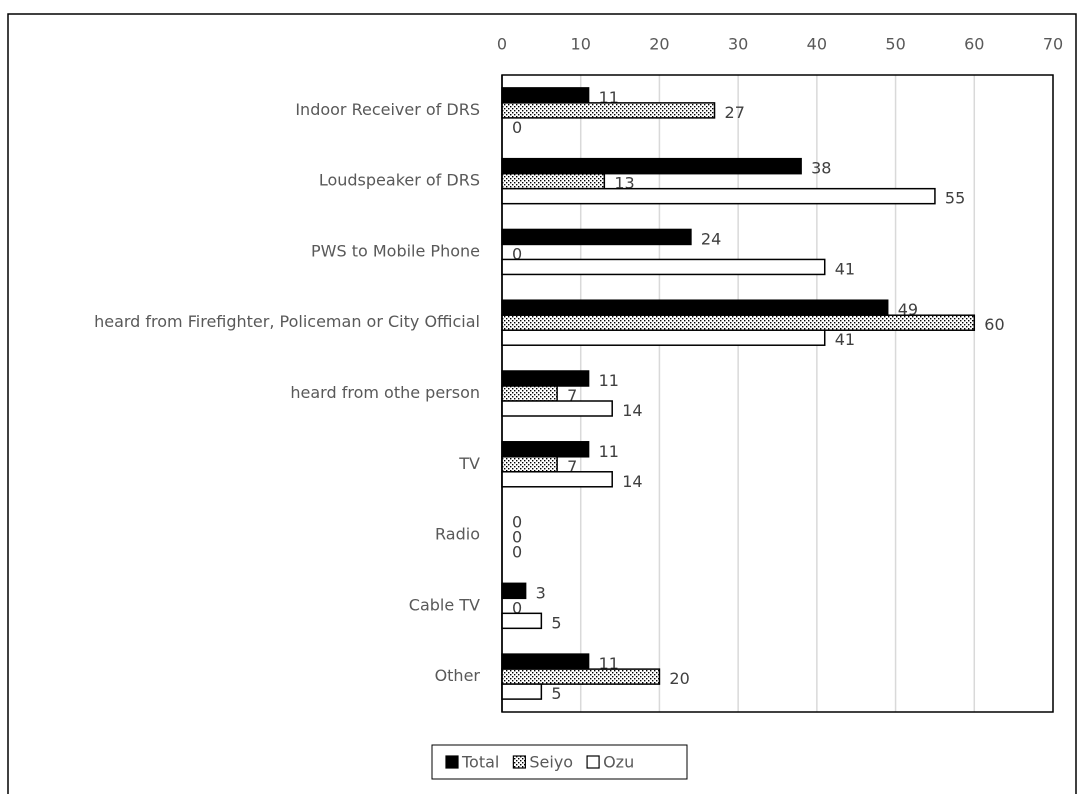 This screenshot has width=1084, height=794. What do you see at coordinates (817, 44) in the screenshot?
I see `x-tick-label: 40` at bounding box center [817, 44].